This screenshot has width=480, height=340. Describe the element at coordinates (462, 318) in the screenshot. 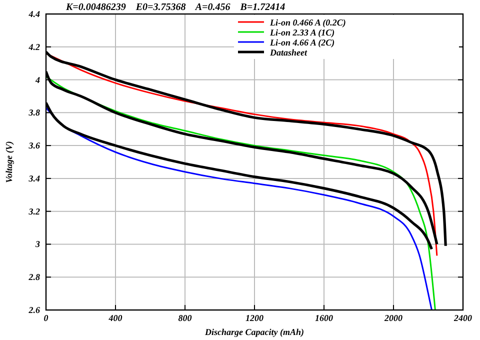

I see `x-tick-label: 2400` at that location.